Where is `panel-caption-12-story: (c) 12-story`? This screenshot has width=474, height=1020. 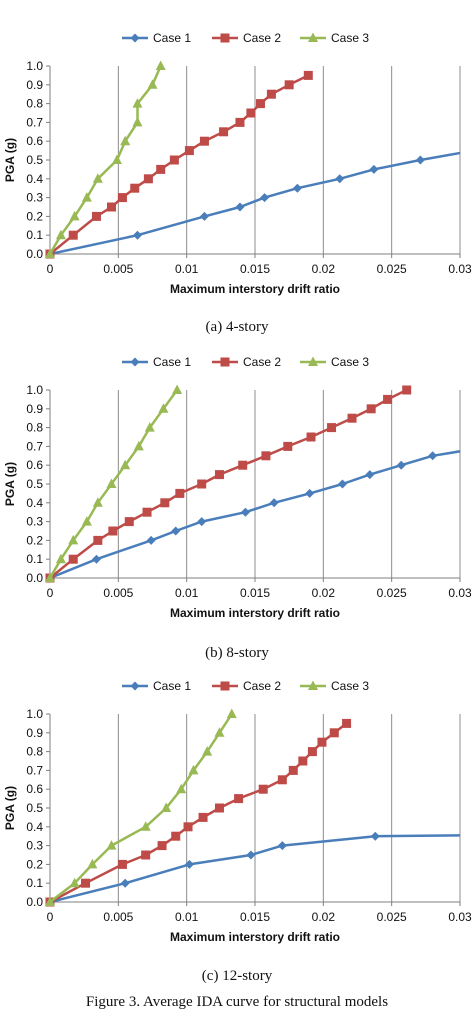
panel-caption-12-story: (c) 12-story is located at coordinates (237, 976).